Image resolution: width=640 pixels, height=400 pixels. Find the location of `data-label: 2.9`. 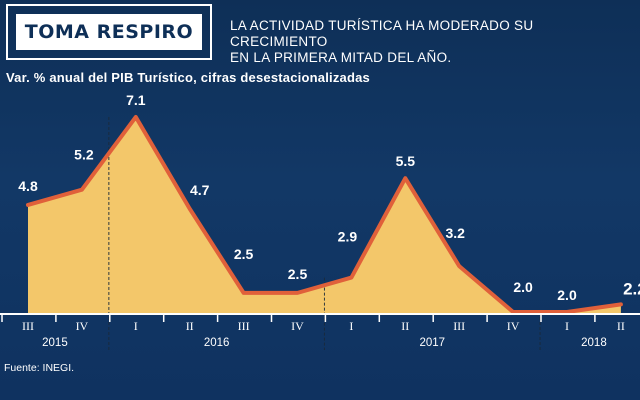

data-label: 2.9 is located at coordinates (348, 237).